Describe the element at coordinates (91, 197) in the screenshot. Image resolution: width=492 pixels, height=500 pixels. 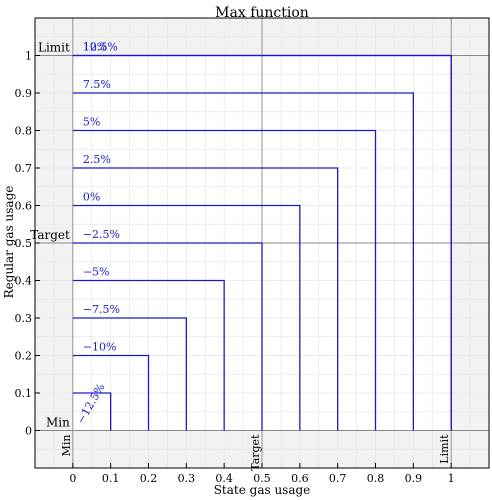
I see `contour-label: 0%` at that location.